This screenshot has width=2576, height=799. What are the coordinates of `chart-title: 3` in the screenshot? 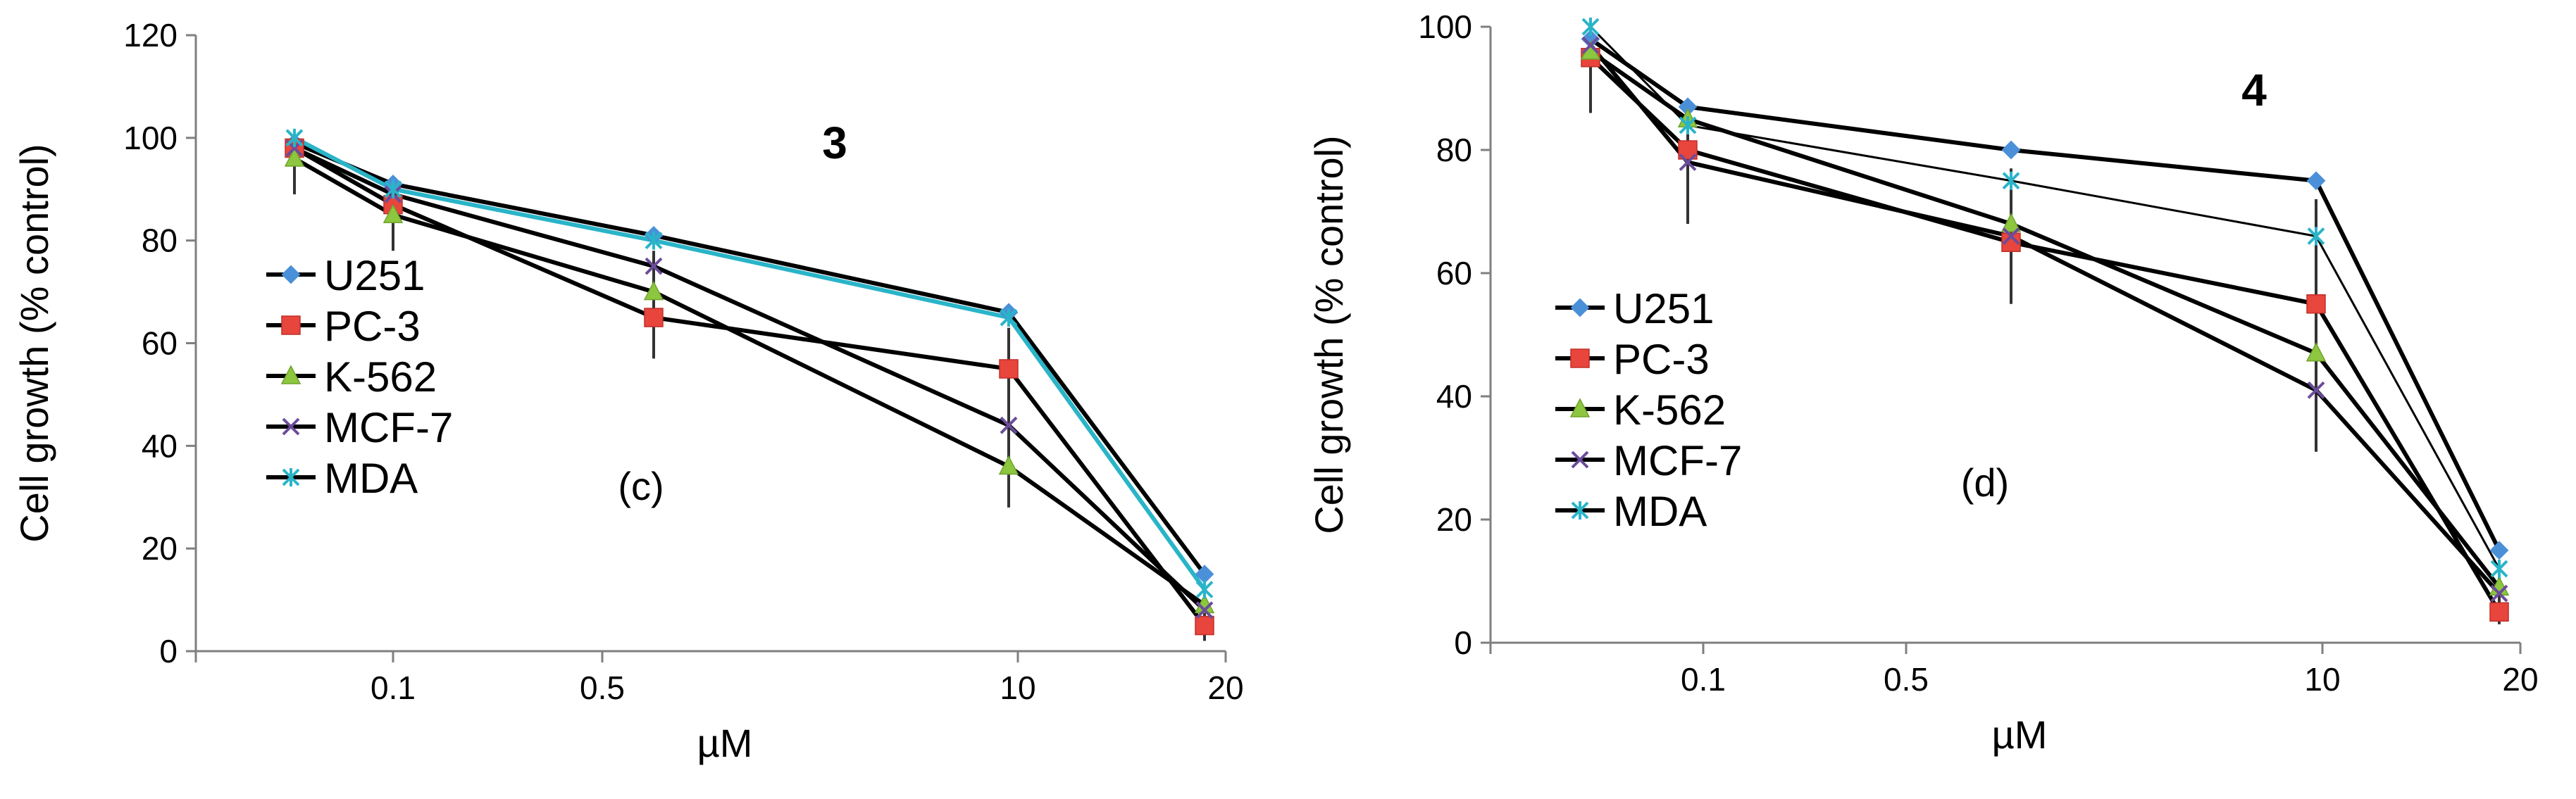 It's located at (835, 143).